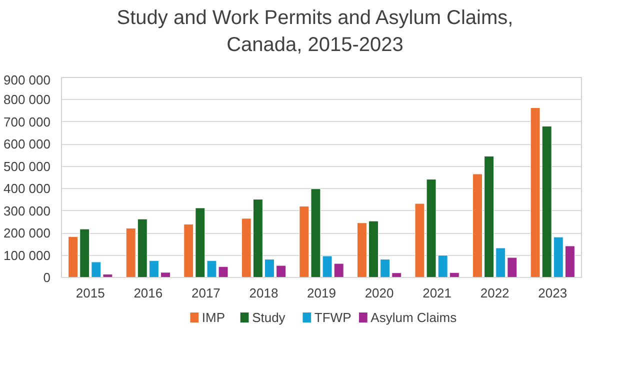 This screenshot has height=380, width=631. What do you see at coordinates (27, 122) in the screenshot?
I see `y-tick-label: 700 000` at bounding box center [27, 122].